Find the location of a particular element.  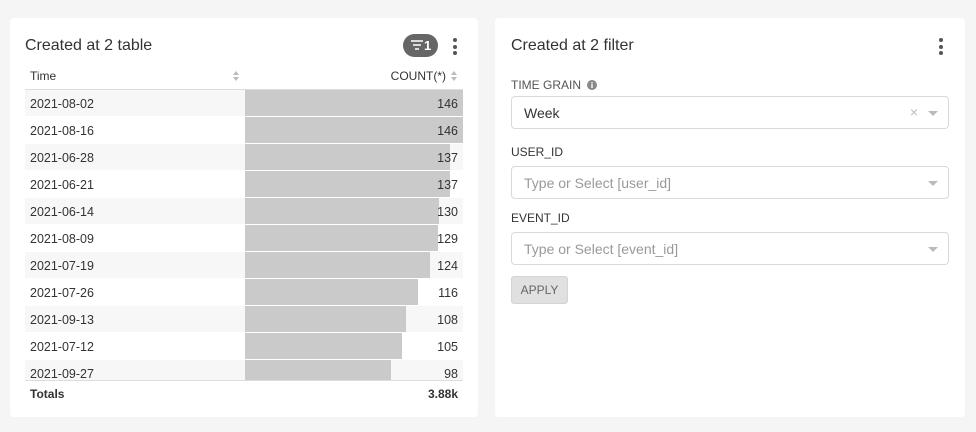

count-cell: 108 is located at coordinates (447, 320).